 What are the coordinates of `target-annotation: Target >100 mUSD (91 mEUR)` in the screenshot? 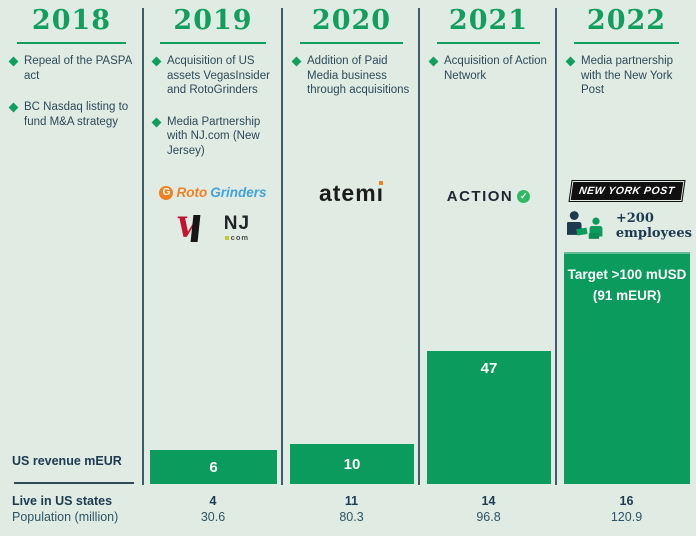 It's located at (627, 280).